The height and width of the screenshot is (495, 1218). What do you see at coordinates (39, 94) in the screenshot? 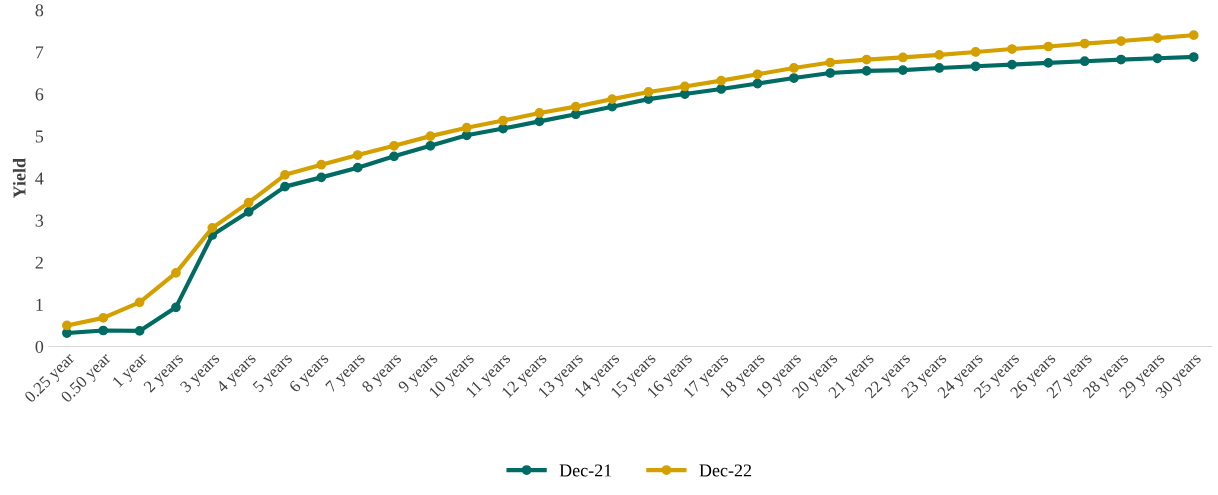
I see `y-tick-label: 6` at bounding box center [39, 94].